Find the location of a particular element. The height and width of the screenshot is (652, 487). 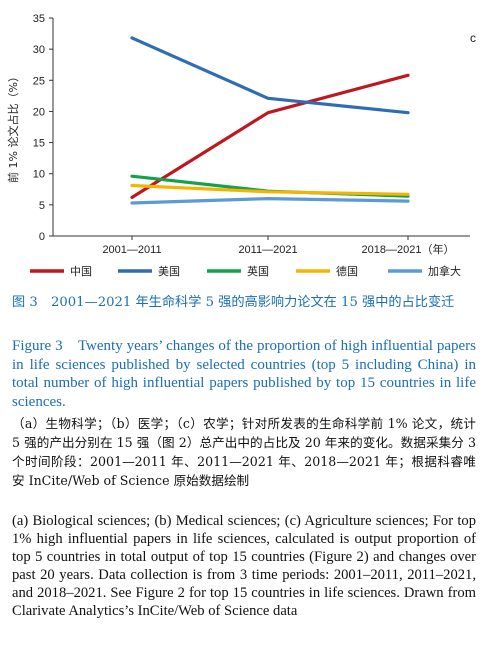

legend-label: 德国 is located at coordinates (347, 271).